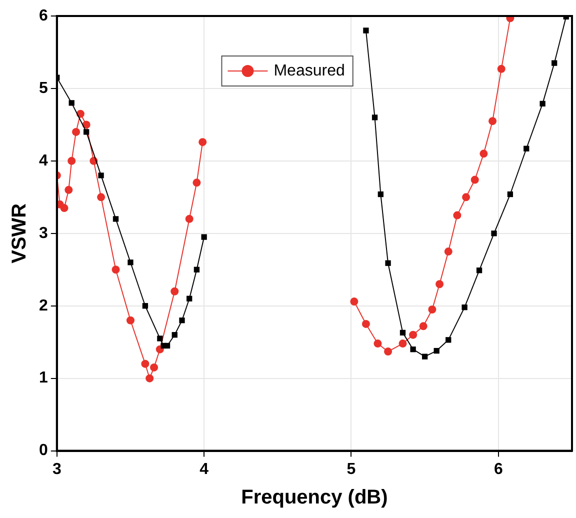 Image resolution: width=576 pixels, height=518 pixels. Describe the element at coordinates (204, 469) in the screenshot. I see `x-tick-label: 4` at that location.